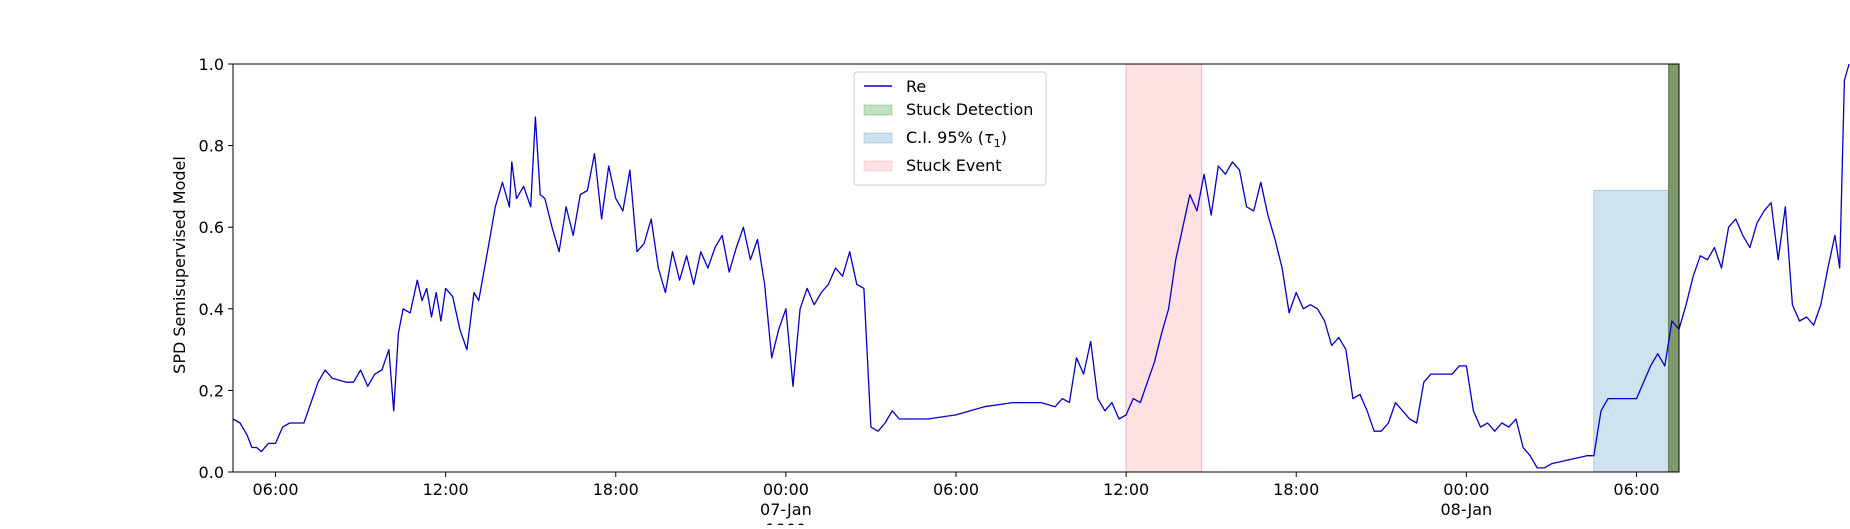  I want to click on legend-label-stuck-event: Stuck Event, so click(954, 165).